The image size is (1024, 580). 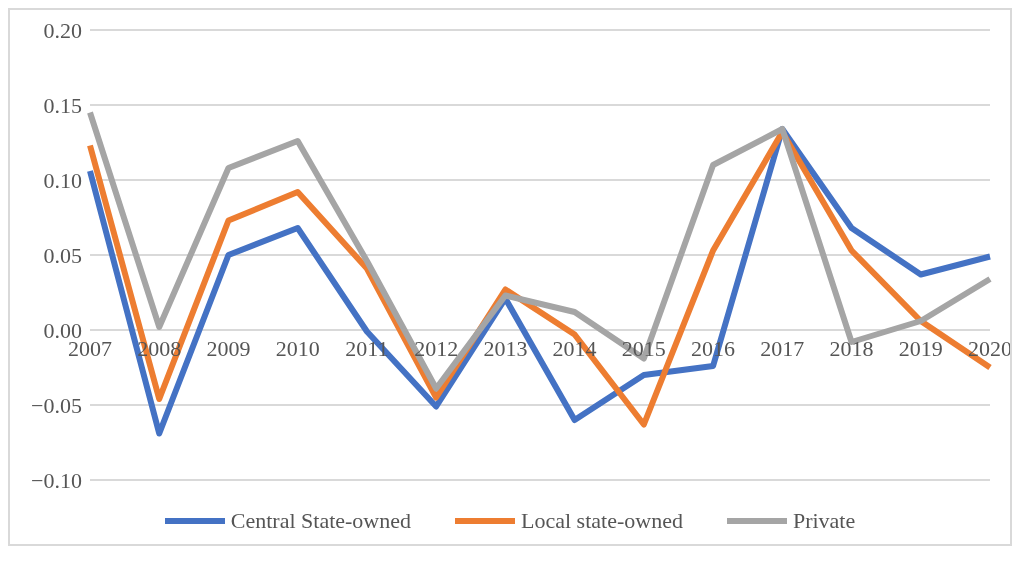 What do you see at coordinates (62, 330) in the screenshot?
I see `y-tick-label: 0.00` at bounding box center [62, 330].